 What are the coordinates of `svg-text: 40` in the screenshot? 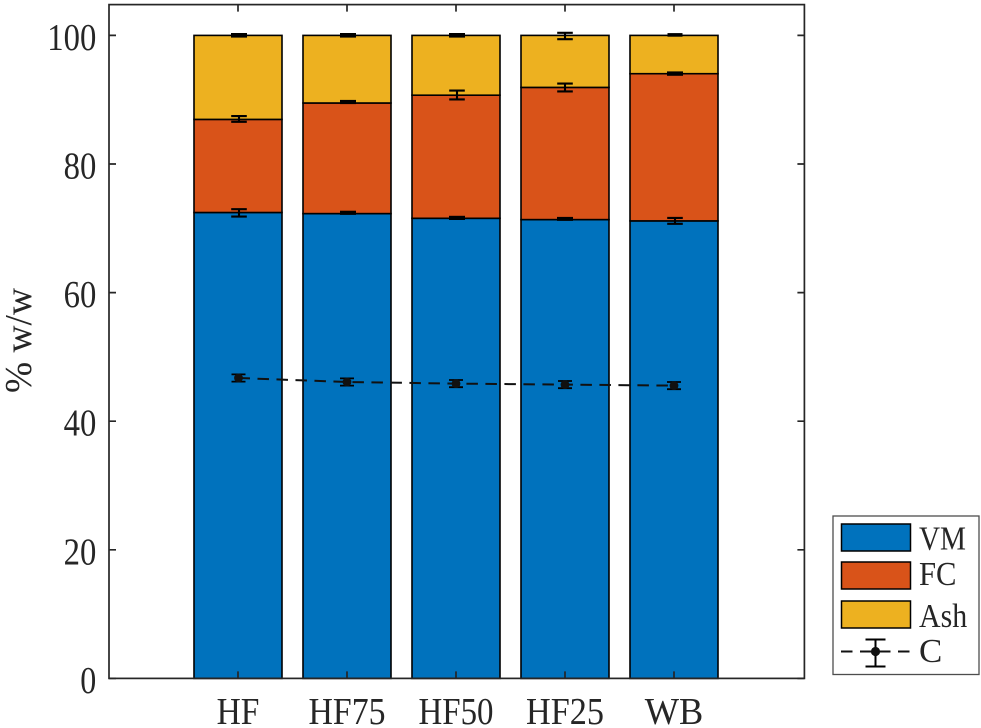 It's located at (80, 424).